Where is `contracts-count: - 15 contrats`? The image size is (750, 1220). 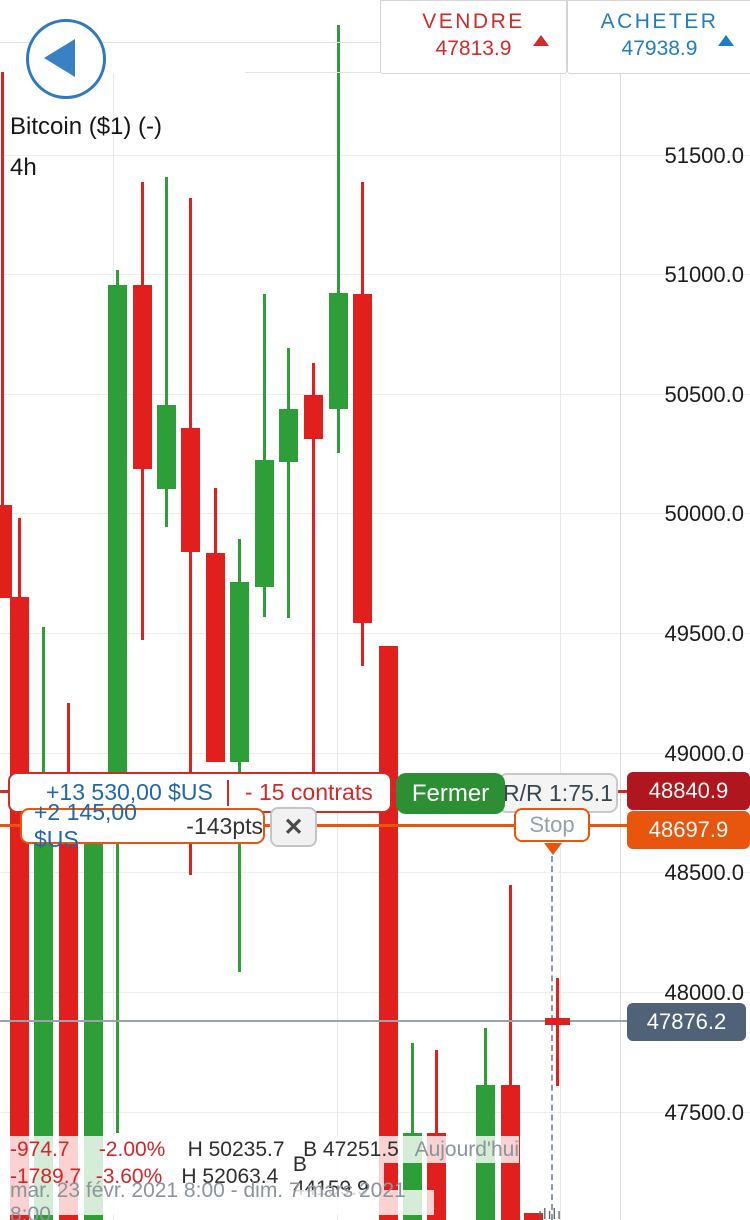 contracts-count: - 15 contrats is located at coordinates (308, 792).